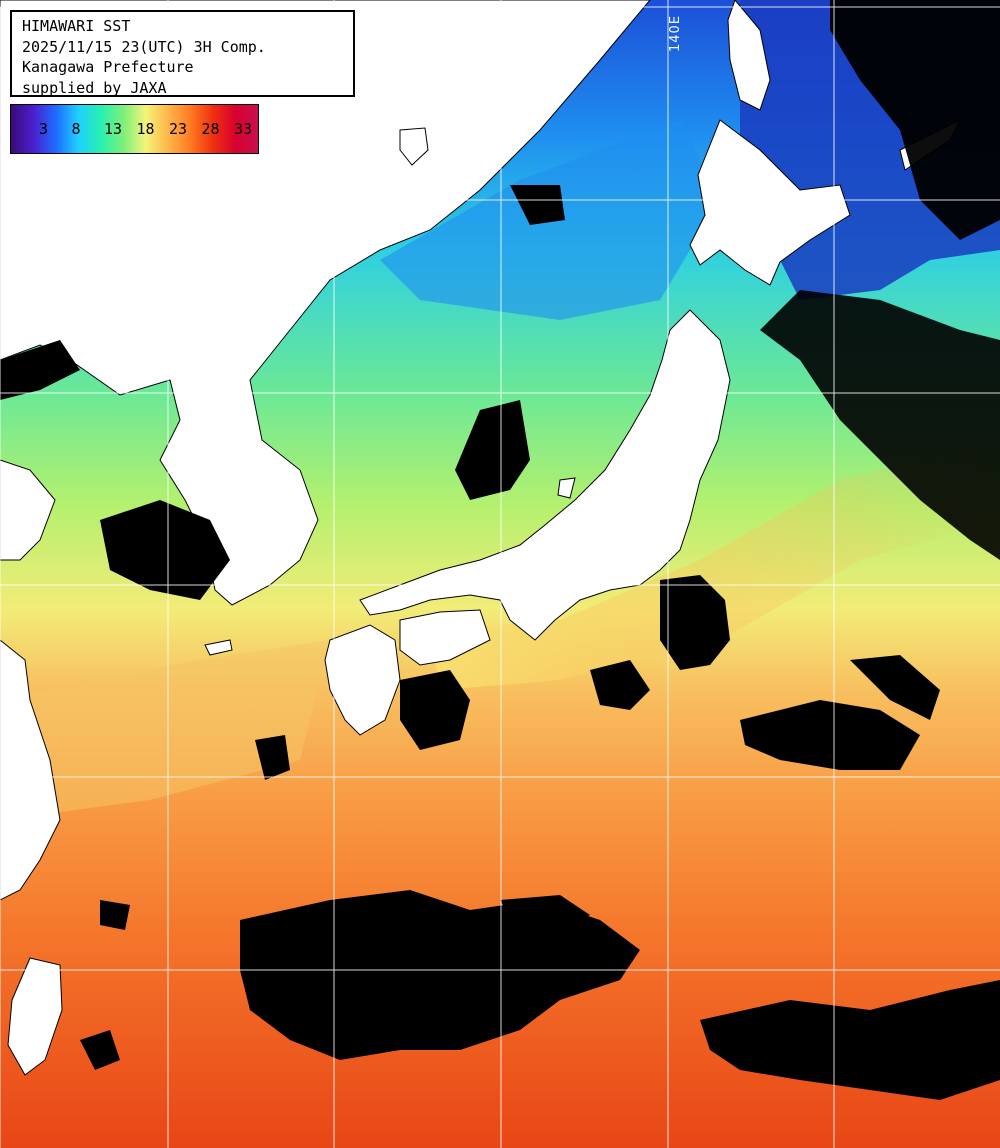 The width and height of the screenshot is (1000, 1148). Describe the element at coordinates (537, 205) in the screenshot. I see `cloud-japan-sea-north` at that location.